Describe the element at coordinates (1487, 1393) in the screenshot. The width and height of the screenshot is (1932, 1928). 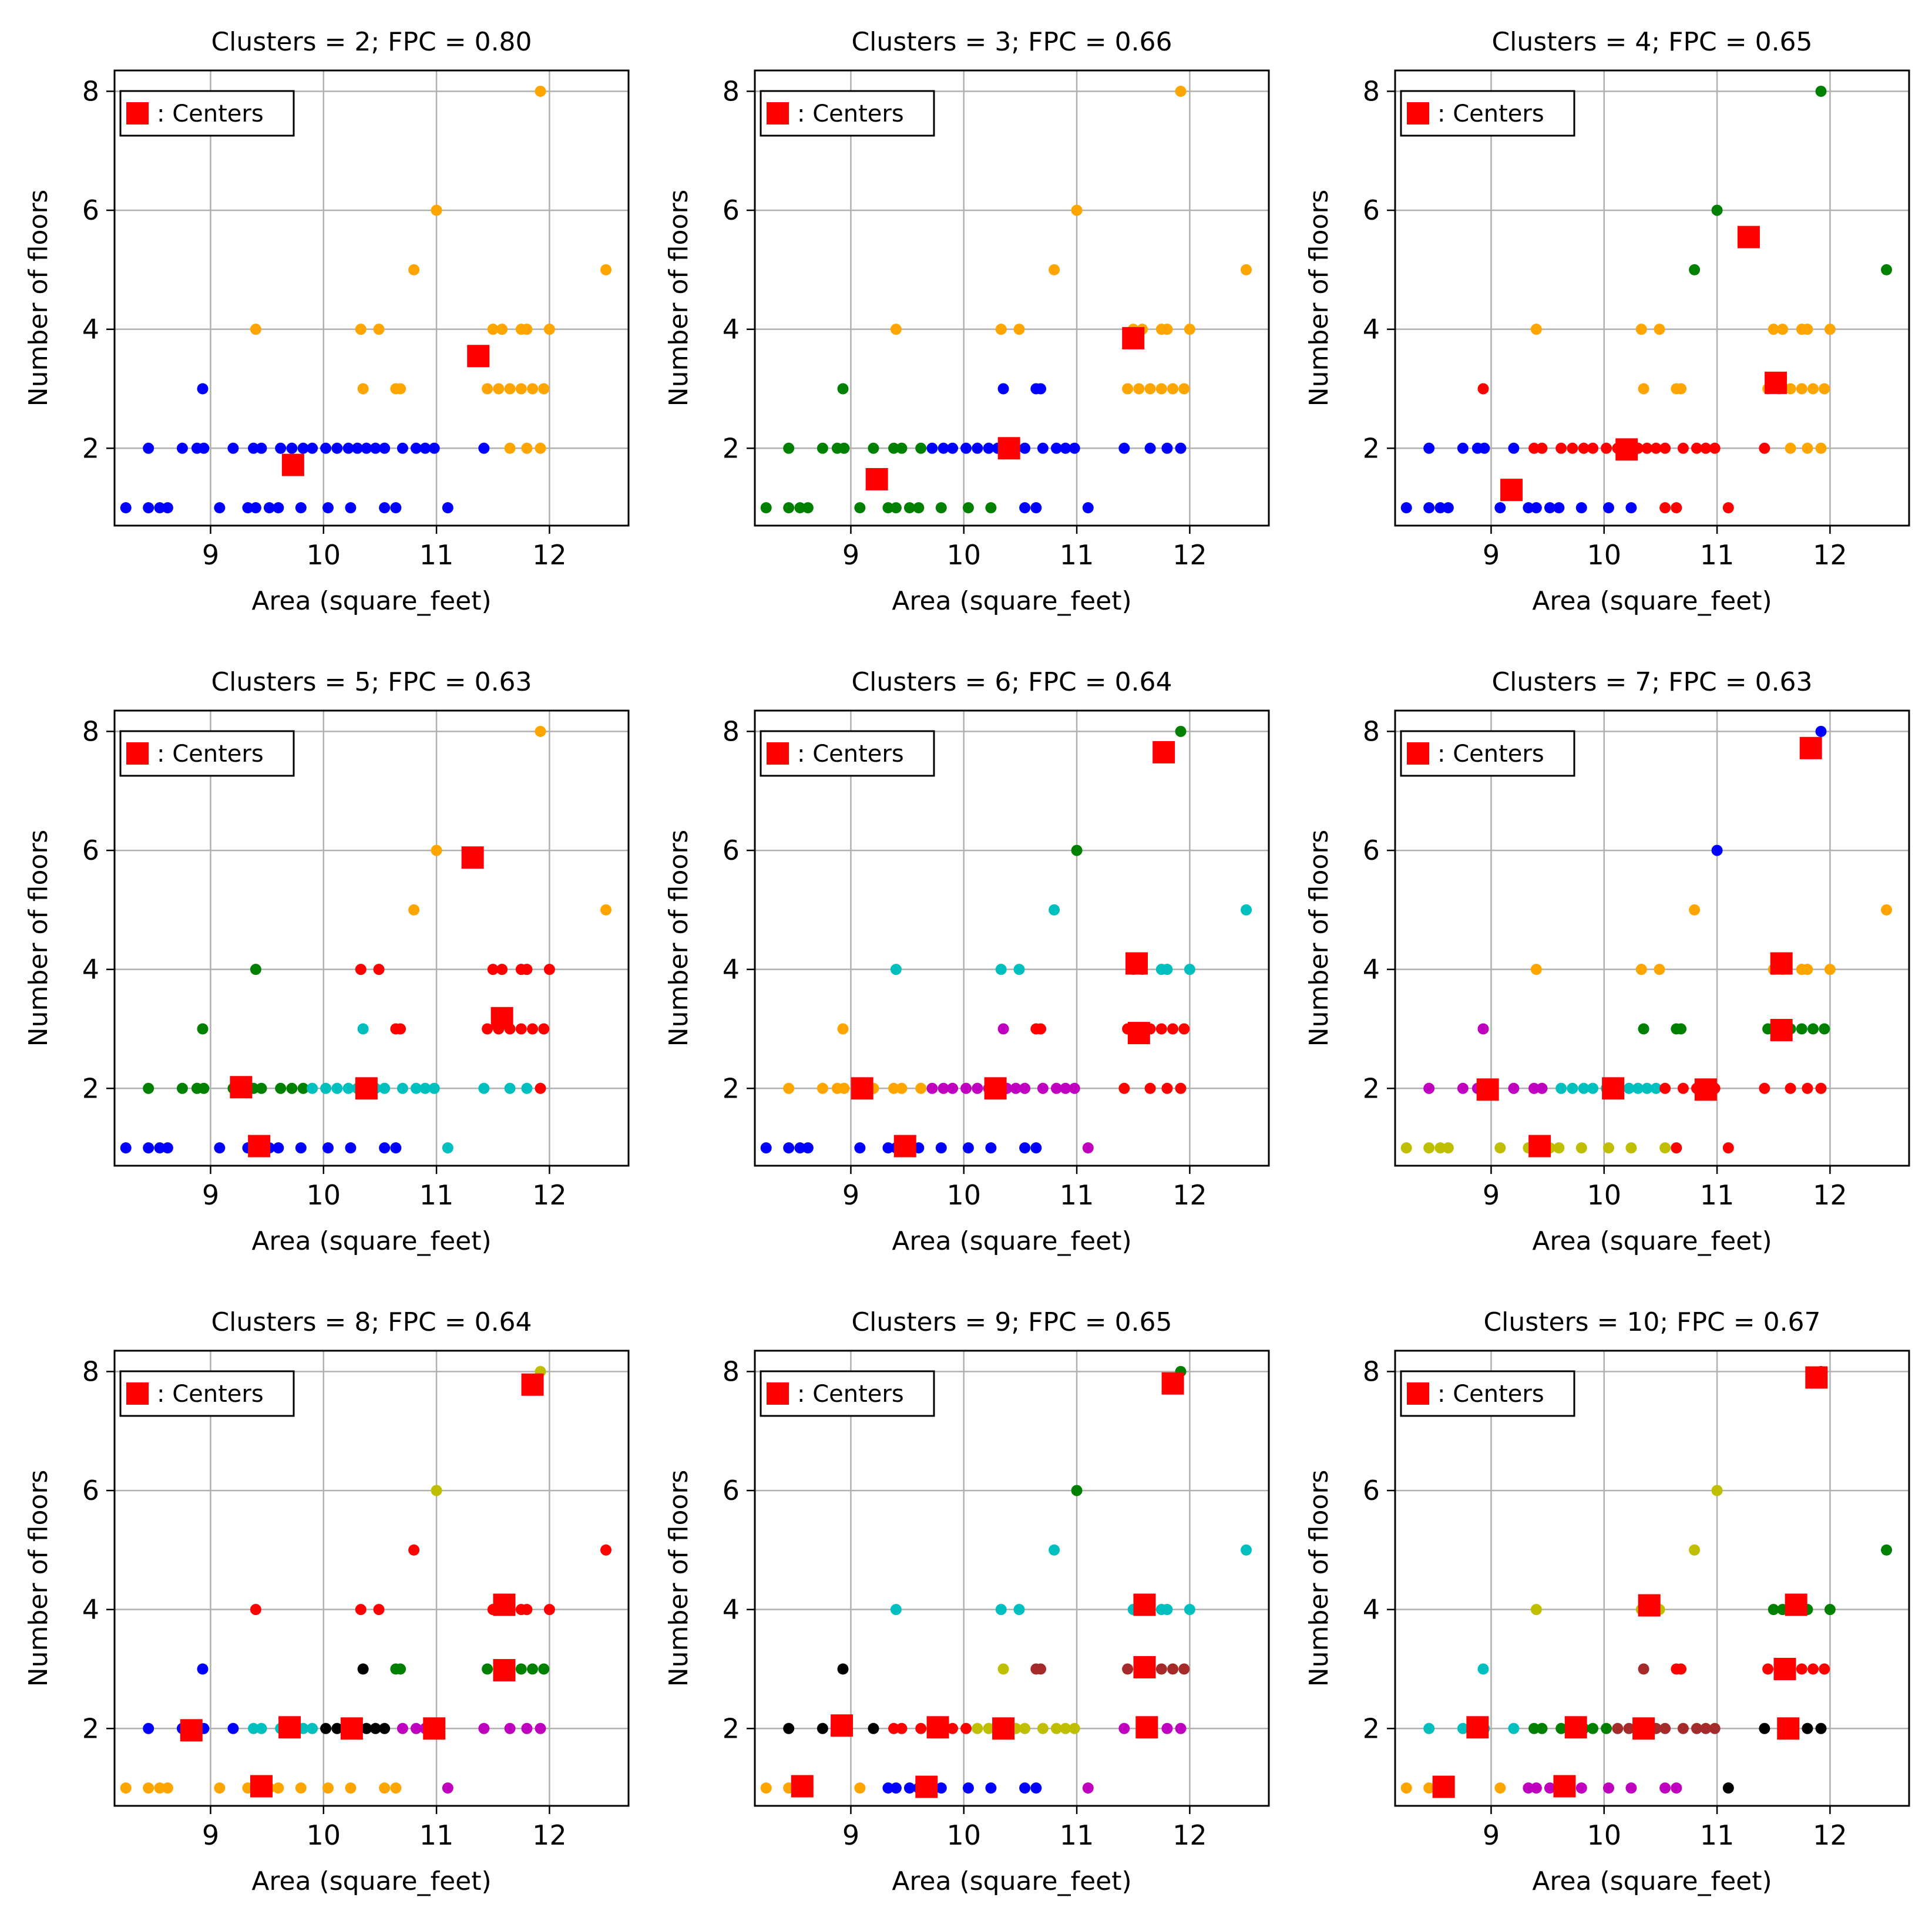
I see `legend-box` at that location.